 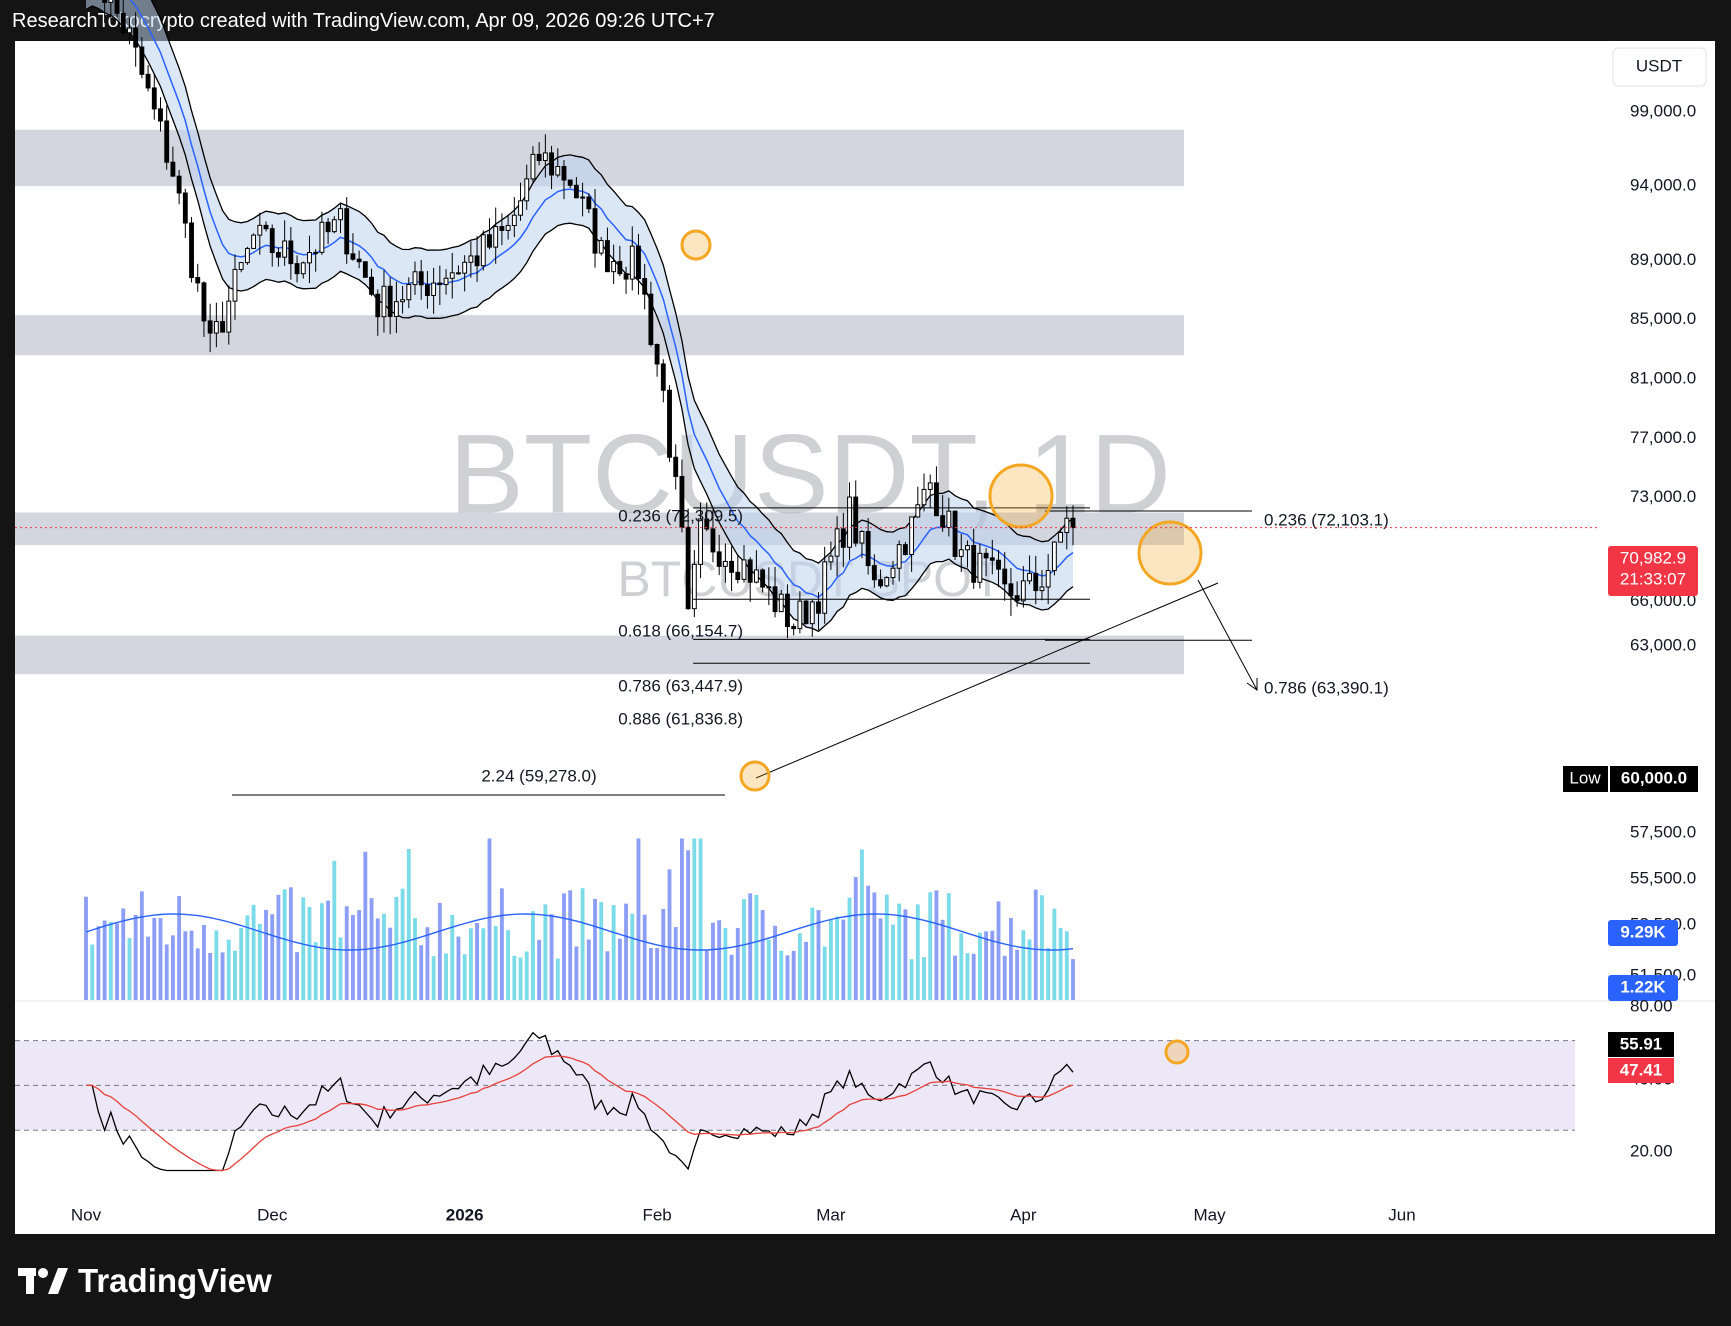 What do you see at coordinates (1651, 1005) in the screenshot?
I see `rsi-axis-label: 80.00` at bounding box center [1651, 1005].